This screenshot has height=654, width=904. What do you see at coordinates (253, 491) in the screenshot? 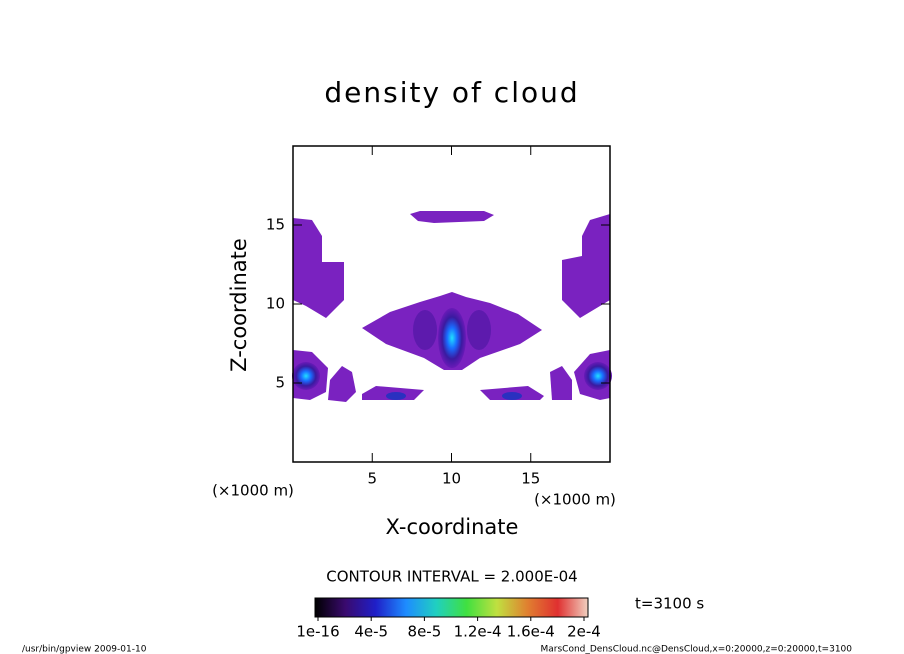
I see `x-unit: (×1000 m)` at bounding box center [253, 491].